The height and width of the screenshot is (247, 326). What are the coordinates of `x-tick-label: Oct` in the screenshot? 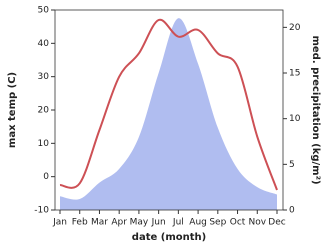 It's located at (238, 223).